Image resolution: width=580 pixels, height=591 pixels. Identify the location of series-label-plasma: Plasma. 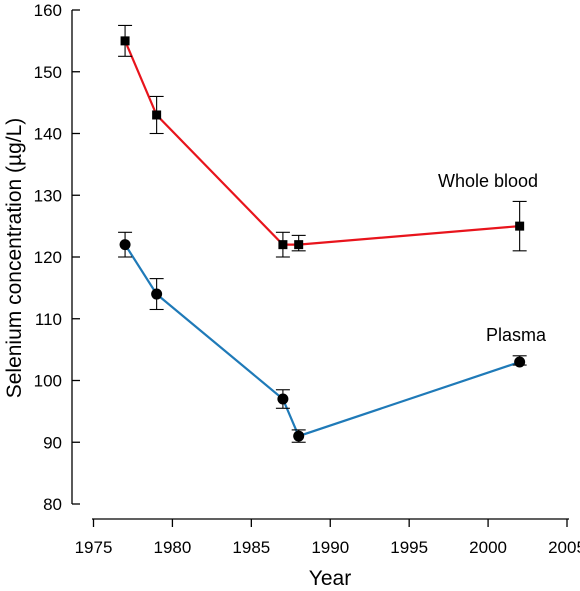
(516, 335).